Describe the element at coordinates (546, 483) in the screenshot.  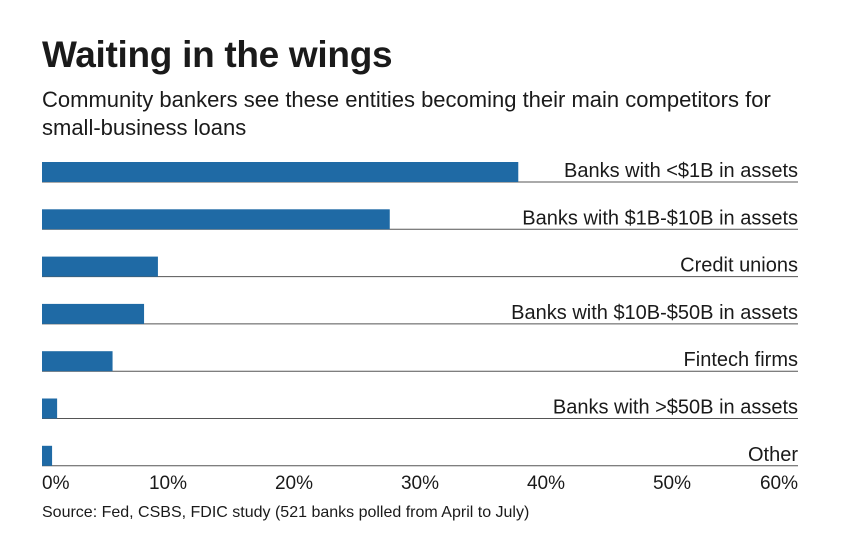
I see `x-tick-label: 40%` at that location.